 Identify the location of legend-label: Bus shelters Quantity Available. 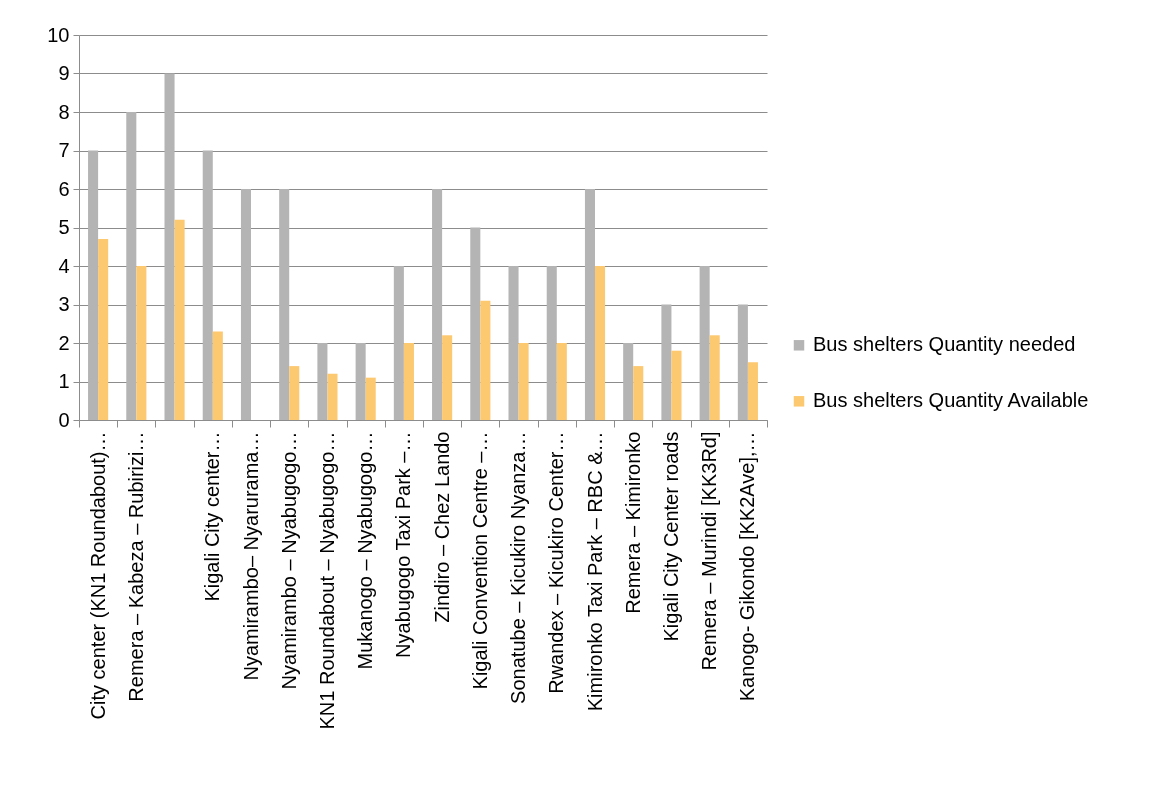
(951, 400).